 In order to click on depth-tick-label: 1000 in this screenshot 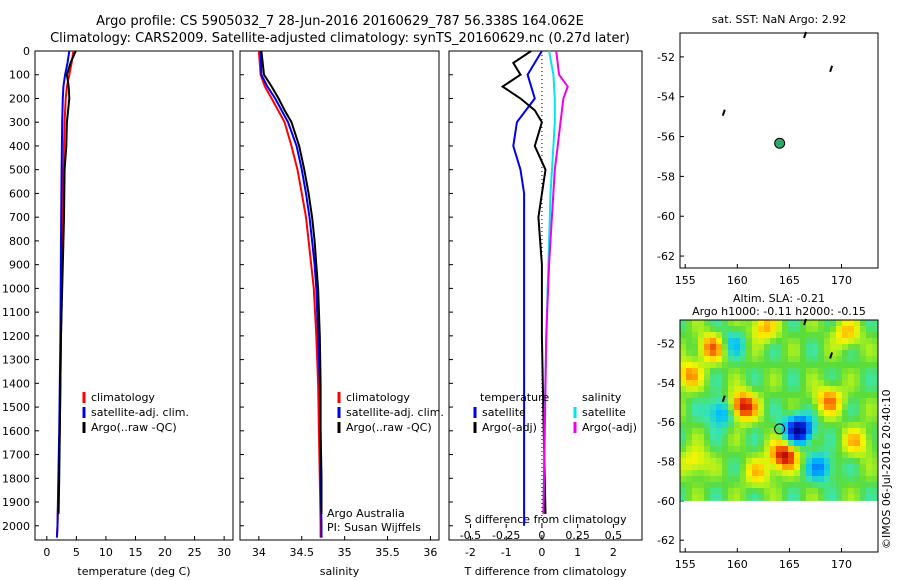, I will do `click(16, 288)`.